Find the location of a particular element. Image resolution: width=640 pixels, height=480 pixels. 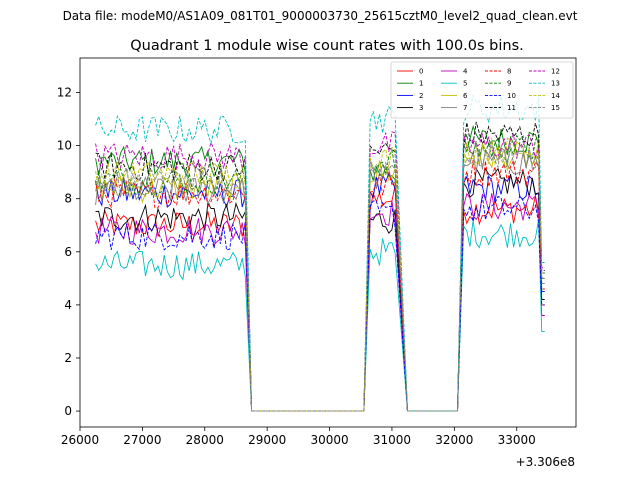

legend-label-1: 1 is located at coordinates (421, 84).